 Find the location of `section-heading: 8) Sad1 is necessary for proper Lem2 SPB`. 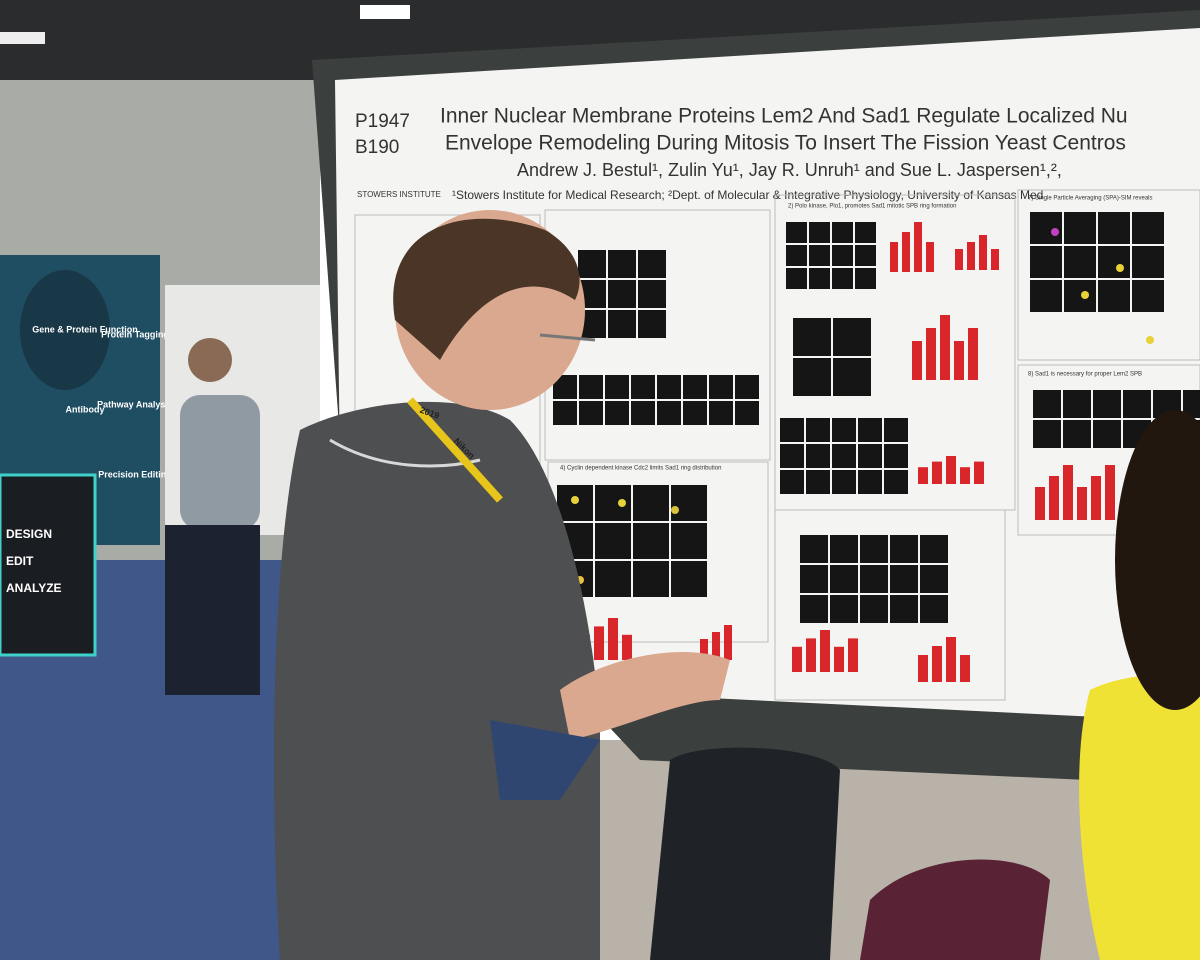

section-heading: 8) Sad1 is necessary for proper Lem2 SPB is located at coordinates (1085, 375).